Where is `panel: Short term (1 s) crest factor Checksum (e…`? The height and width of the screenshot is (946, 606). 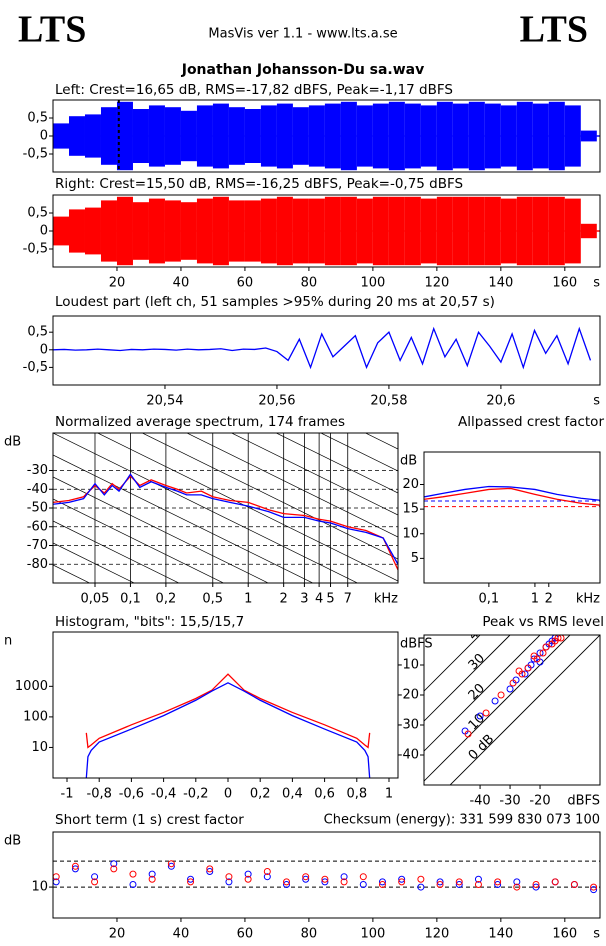
panel: Short term (1 s) crest factor Checksum (e… is located at coordinates (302, 877).